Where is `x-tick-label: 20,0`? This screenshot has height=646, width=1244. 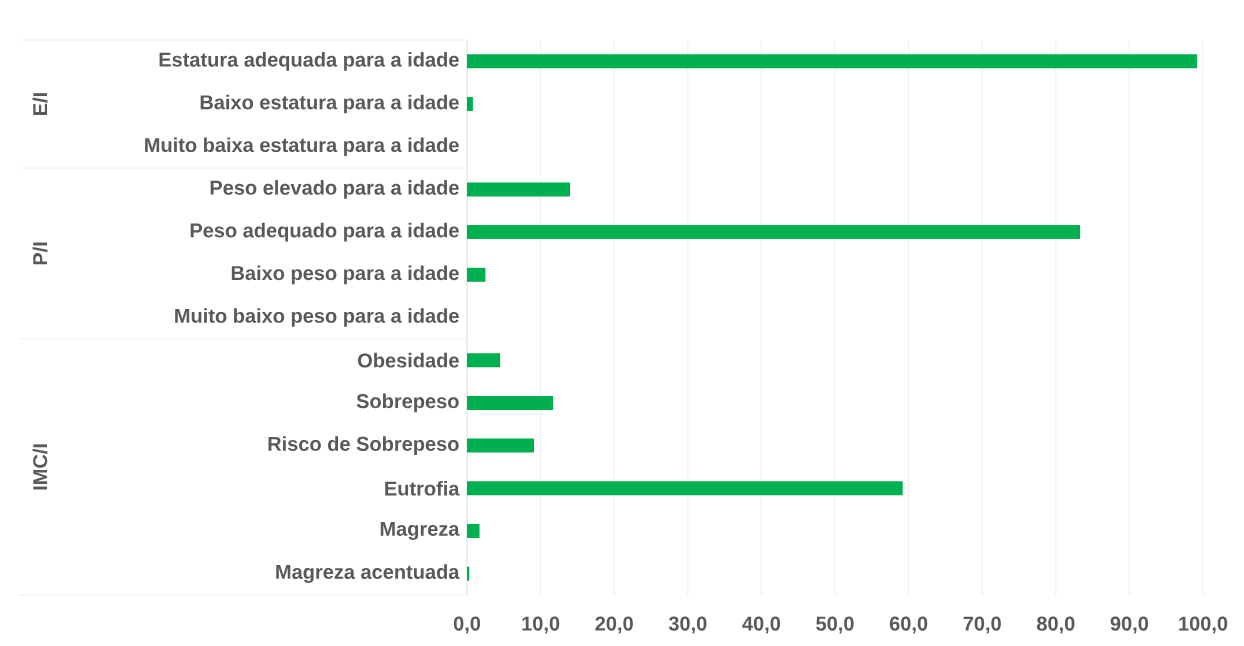 x-tick-label: 20,0 is located at coordinates (614, 625).